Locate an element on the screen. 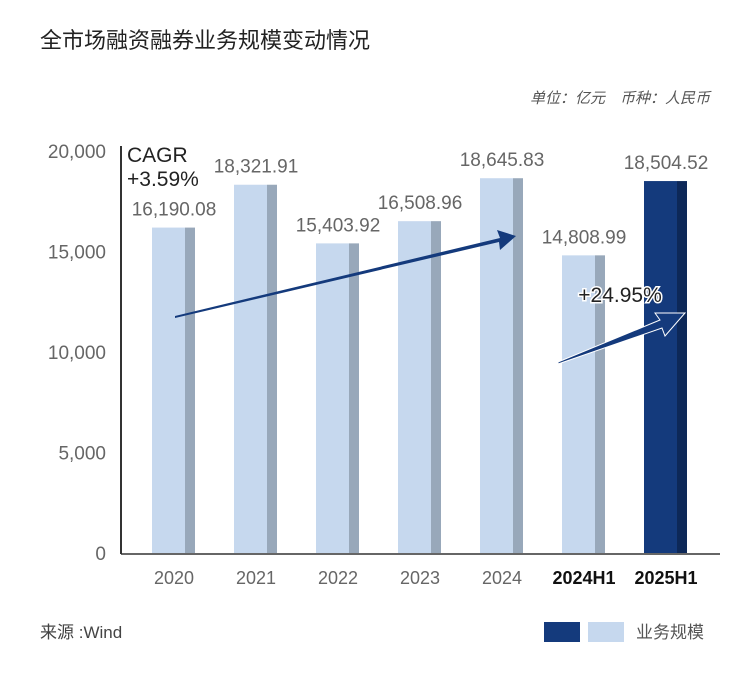  x-tick-label: 2023 is located at coordinates (420, 578).